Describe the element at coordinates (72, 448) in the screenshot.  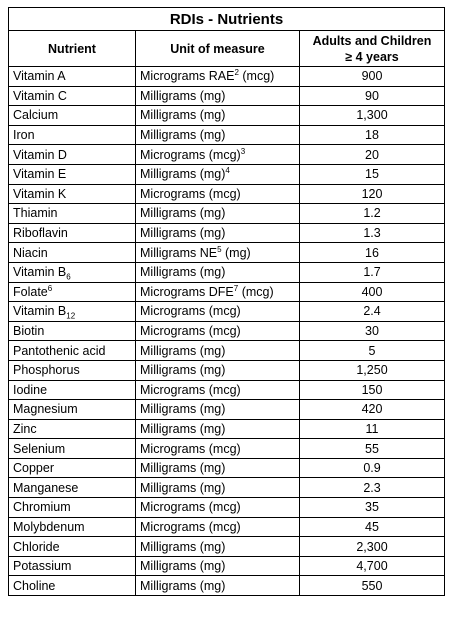
I see `nutrient-cell: Selenium` at that location.